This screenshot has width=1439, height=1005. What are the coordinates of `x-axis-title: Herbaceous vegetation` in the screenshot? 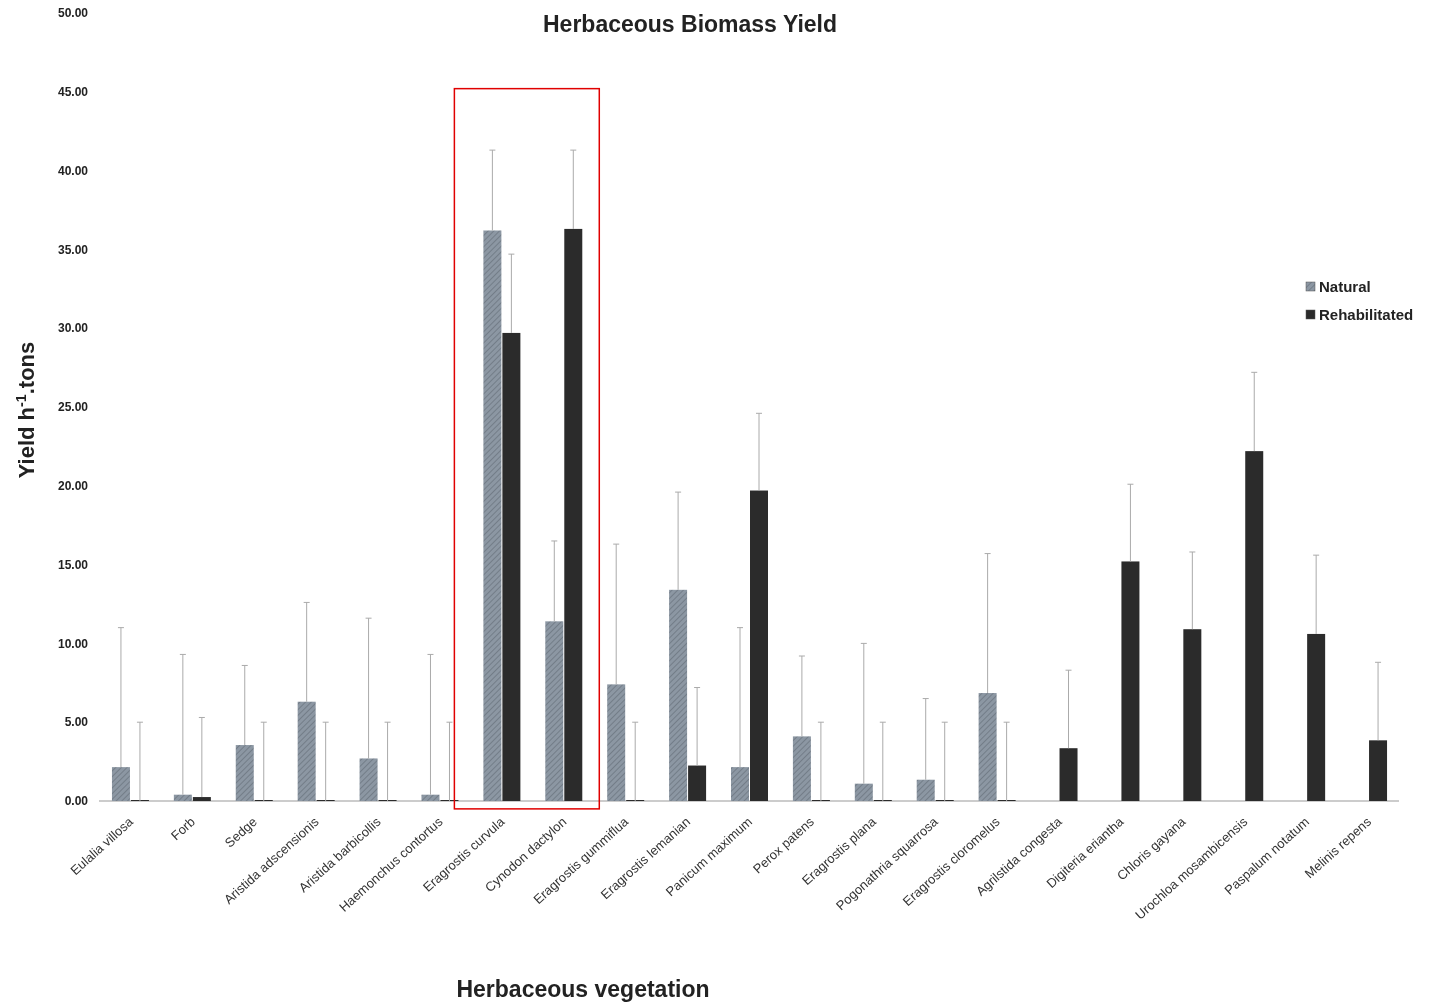 It's located at (583, 989).